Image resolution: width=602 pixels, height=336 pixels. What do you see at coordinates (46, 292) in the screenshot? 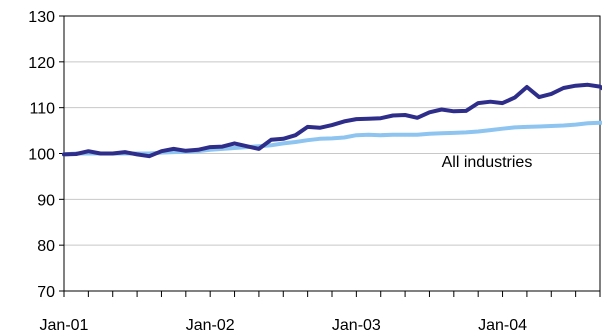
I see `y-tick-label: 70` at bounding box center [46, 292].